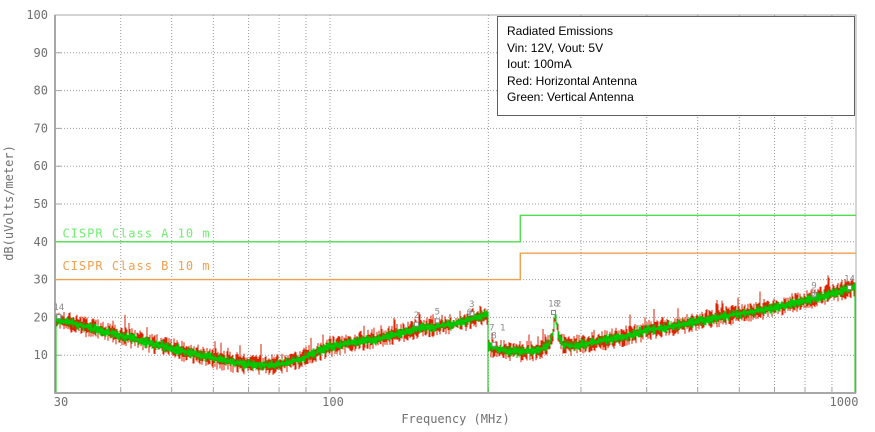  What do you see at coordinates (41, 91) in the screenshot?
I see `y-tick-label: 80` at bounding box center [41, 91].